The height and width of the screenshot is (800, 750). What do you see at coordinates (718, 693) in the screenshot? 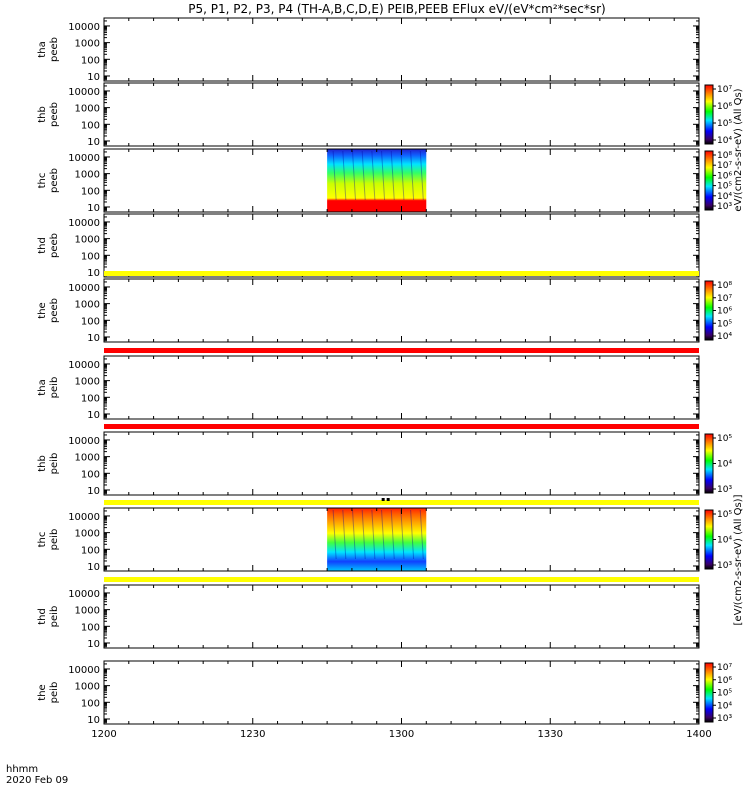
I see `colorbar: 10³ 10⁴ 10⁵ 10⁶ 10⁷` at bounding box center [718, 693].